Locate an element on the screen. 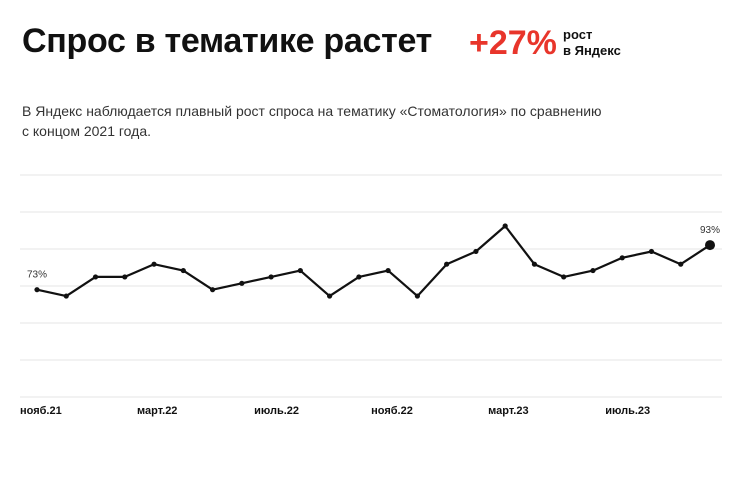  x-tick-label: нояб.21 is located at coordinates (41, 411).